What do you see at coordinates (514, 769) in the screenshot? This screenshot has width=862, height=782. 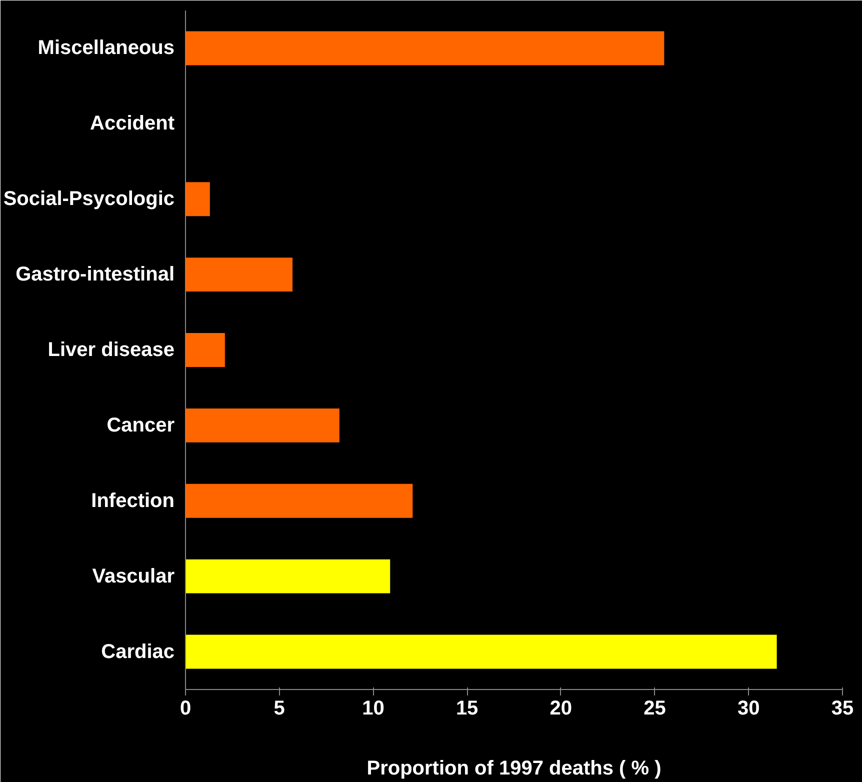 I see `x-axis-title: Proportion of 1997 deaths ( % )` at bounding box center [514, 769].